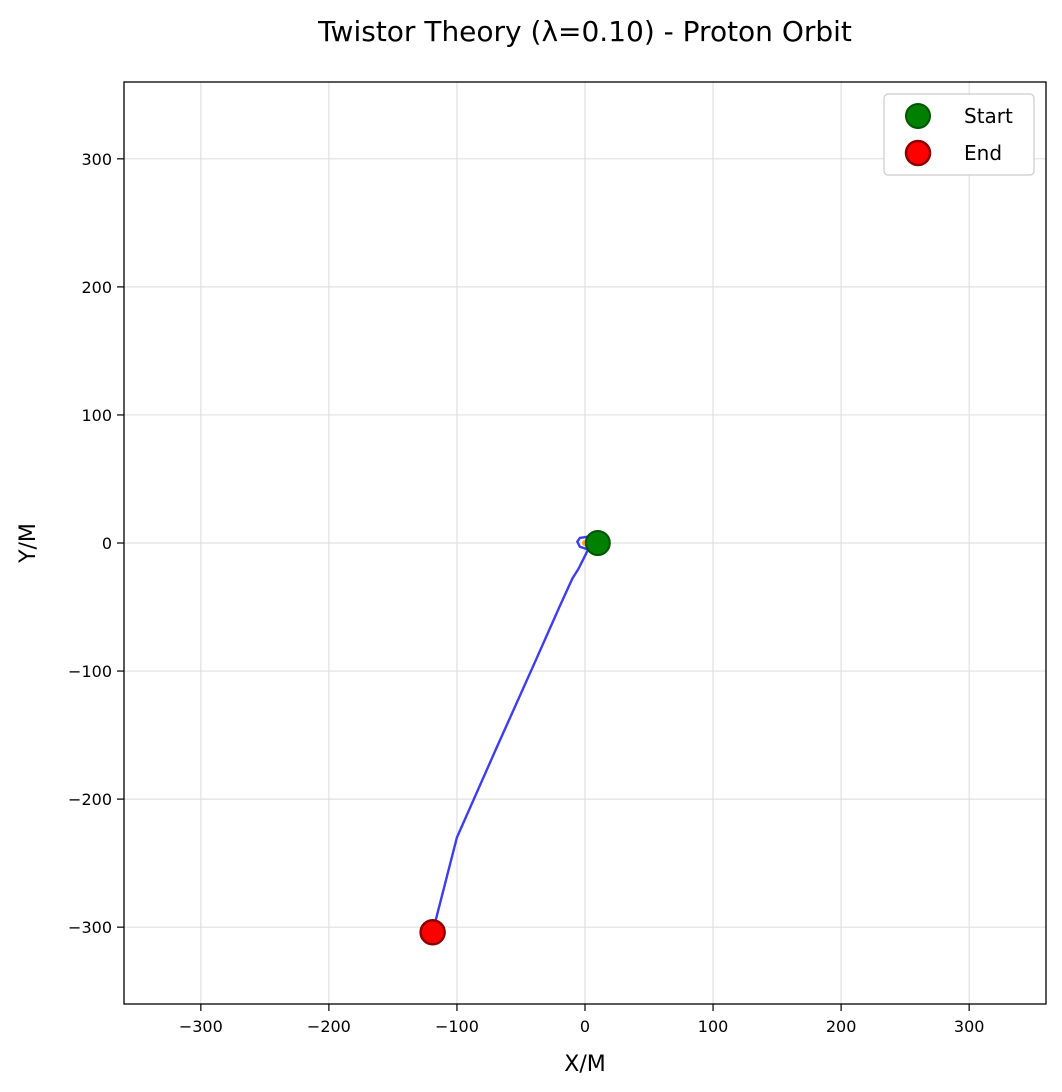 The image size is (1062, 1092). What do you see at coordinates (584, 1064) in the screenshot?
I see `x-axis-label: X/M` at bounding box center [584, 1064].